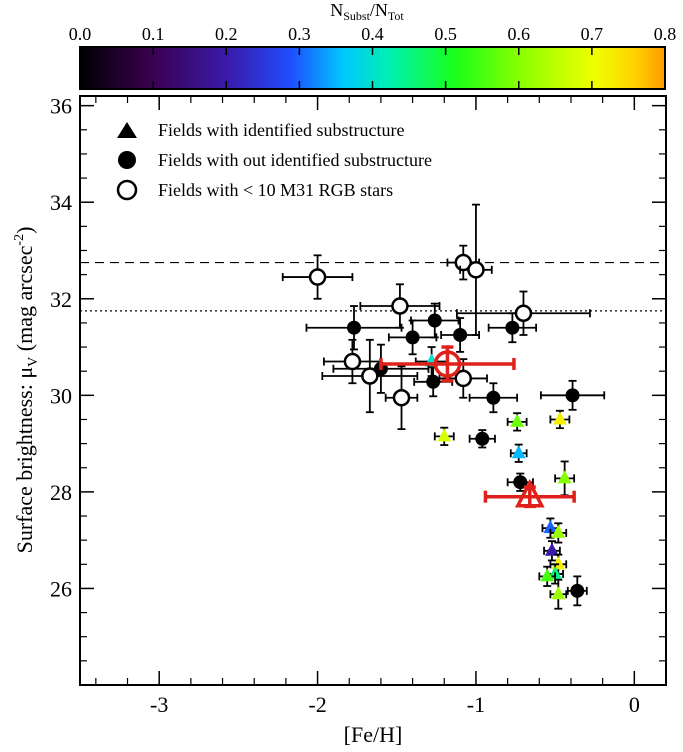  What do you see at coordinates (275, 190) in the screenshot?
I see `legend-label-open-circle: Fields with < 10 M31 RGB stars` at bounding box center [275, 190].